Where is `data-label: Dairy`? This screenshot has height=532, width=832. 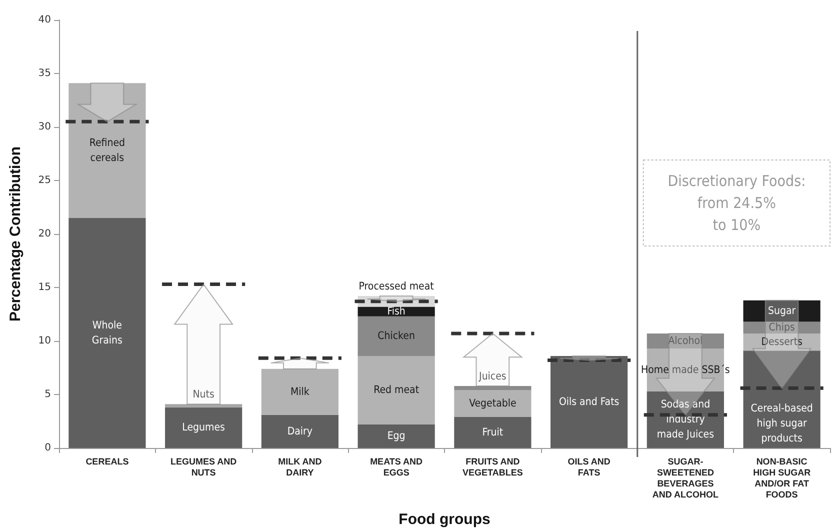 data-label: Dairy is located at coordinates (300, 431).